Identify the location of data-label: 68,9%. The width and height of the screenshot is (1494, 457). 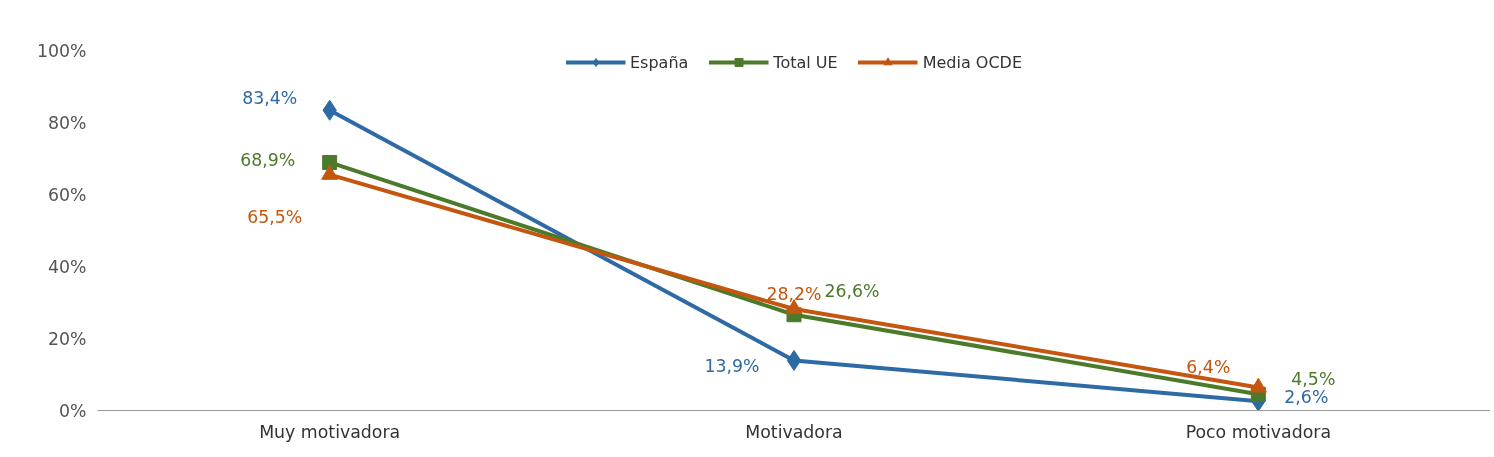
(268, 160).